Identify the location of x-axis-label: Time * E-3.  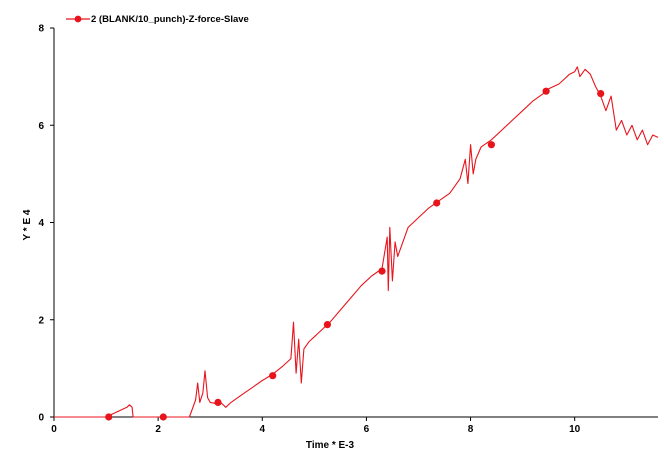
(330, 445).